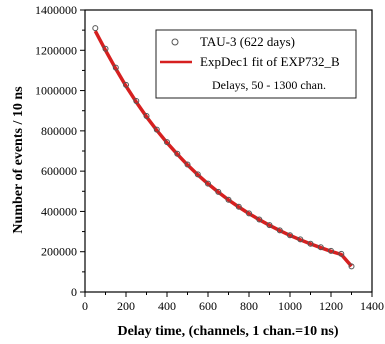 This screenshot has height=344, width=385. Describe the element at coordinates (233, 302) in the screenshot. I see `x-axis: 0 200 400 600 800 1000 1200 1400` at that location.